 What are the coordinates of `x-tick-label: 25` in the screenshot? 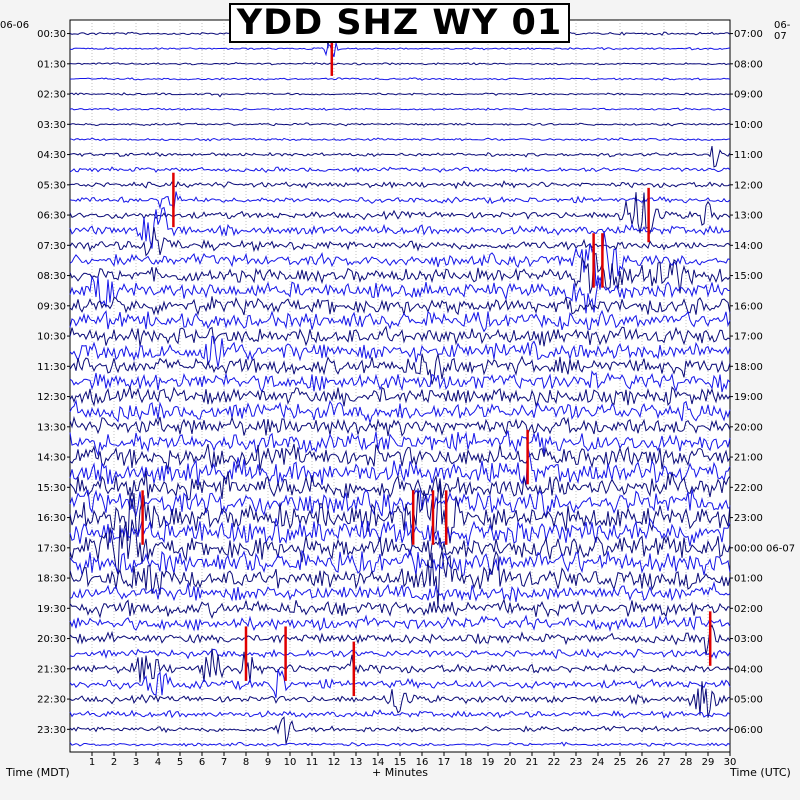 It's located at (620, 762).